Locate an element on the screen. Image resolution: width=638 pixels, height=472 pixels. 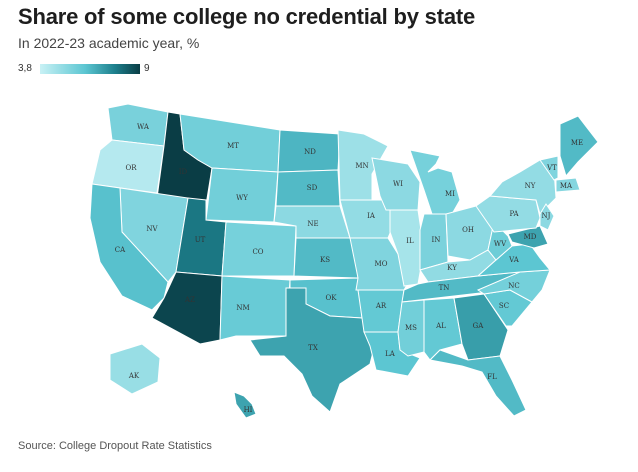
state-vt is located at coordinates (549, 168).